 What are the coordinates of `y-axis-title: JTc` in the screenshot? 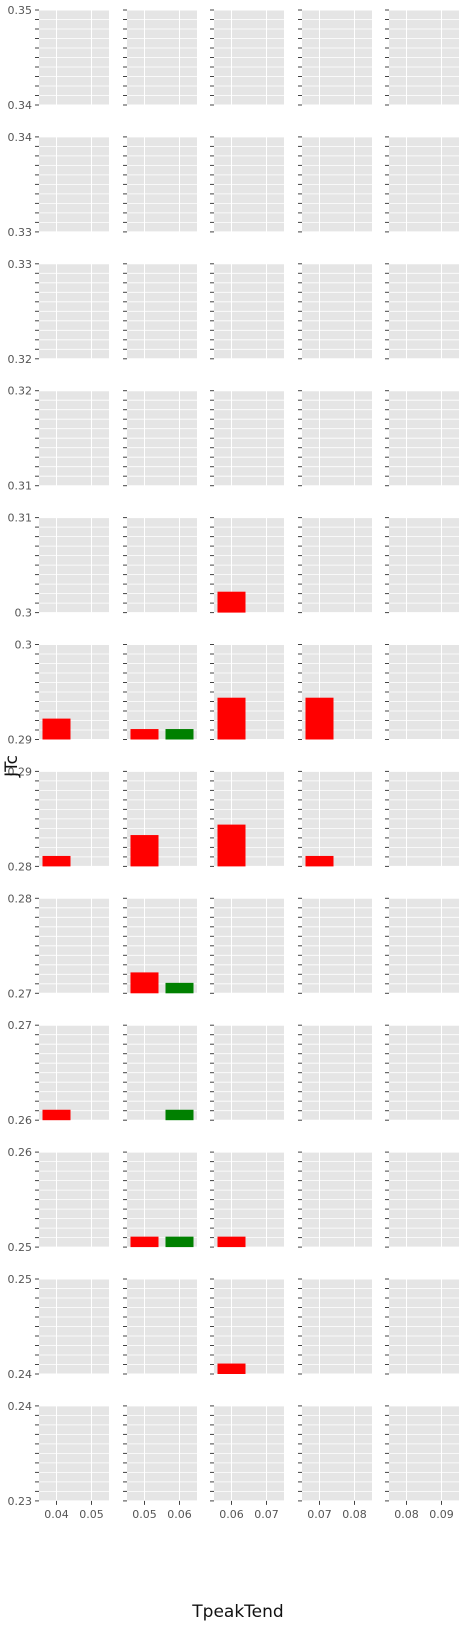 It's located at (12, 766).